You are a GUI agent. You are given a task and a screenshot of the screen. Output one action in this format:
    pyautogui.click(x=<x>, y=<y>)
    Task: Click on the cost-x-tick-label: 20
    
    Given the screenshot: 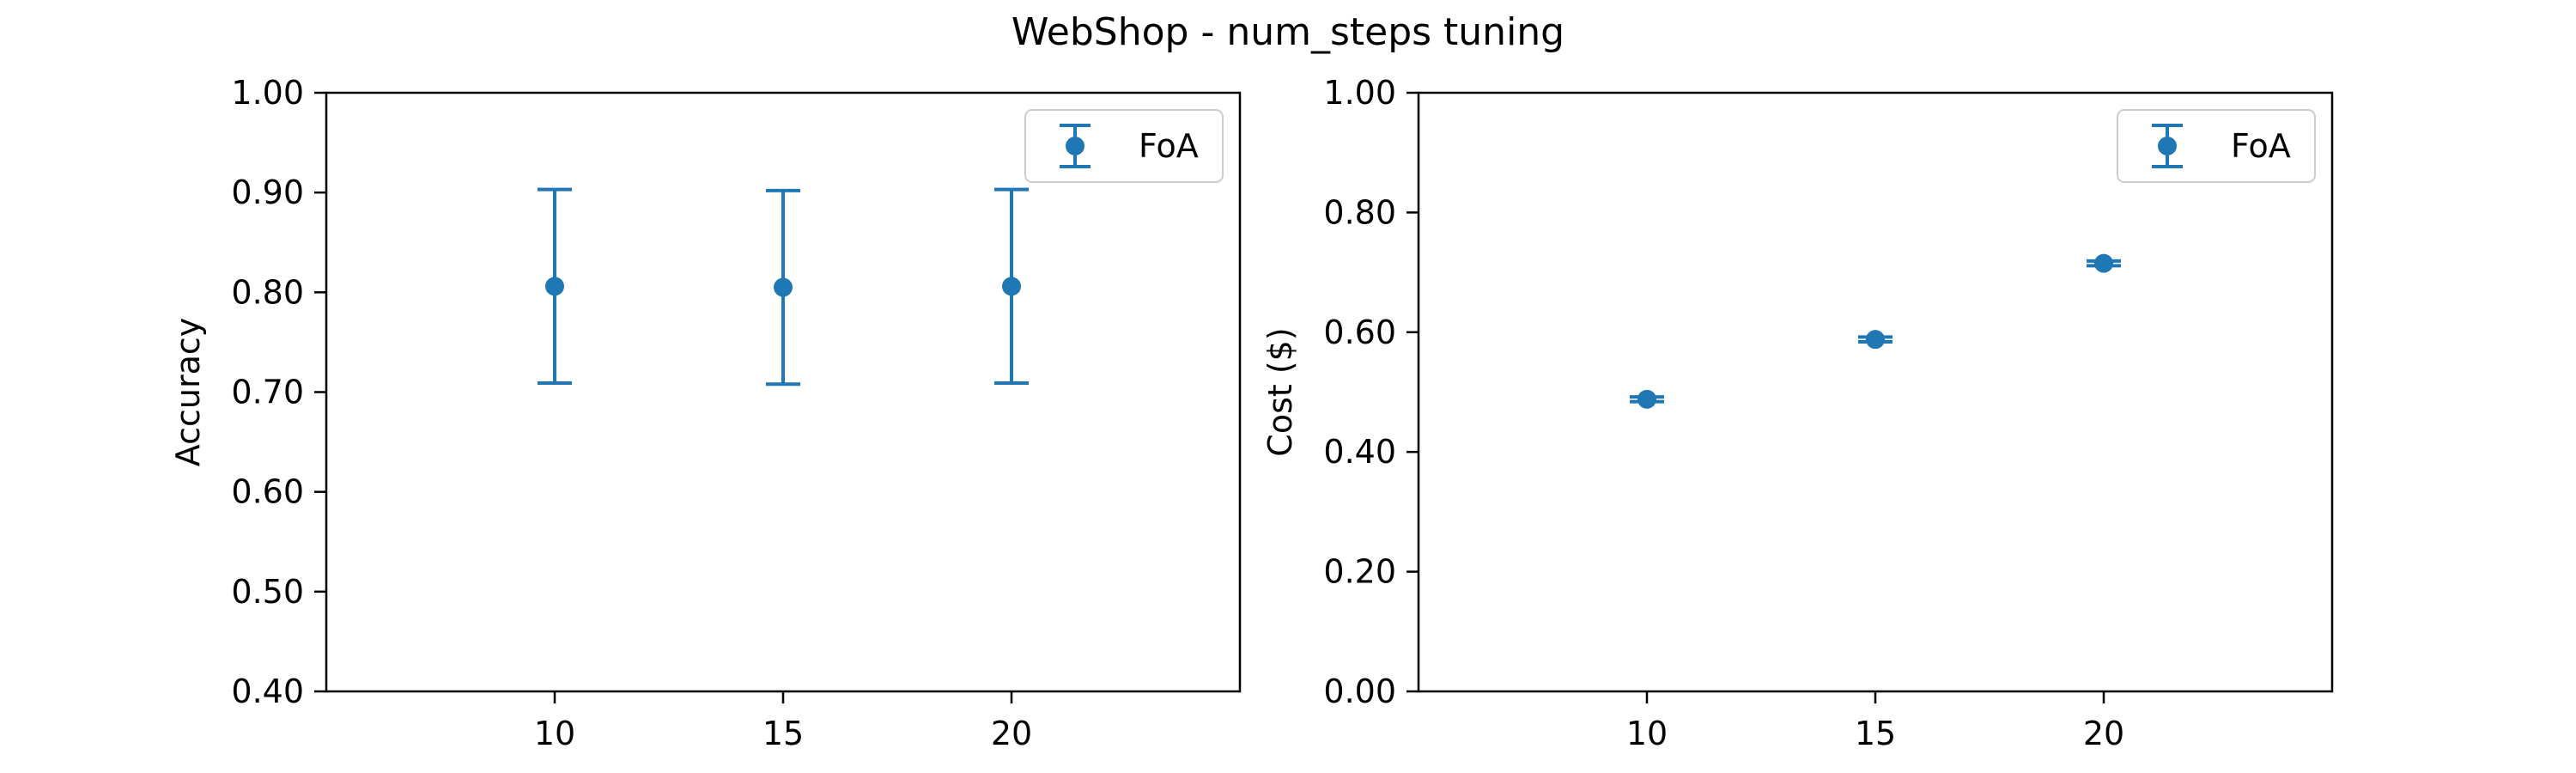 What is the action you would take?
    pyautogui.click(x=2104, y=733)
    